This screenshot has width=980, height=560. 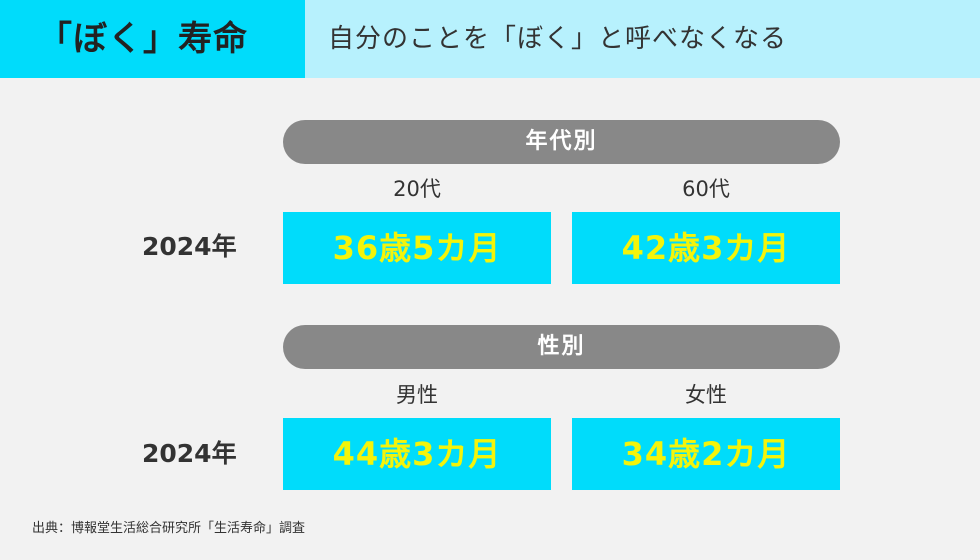 What do you see at coordinates (169, 528) in the screenshot?
I see `source-note: 出典：博報堂生活総合研究所「生活寿命」調査` at bounding box center [169, 528].